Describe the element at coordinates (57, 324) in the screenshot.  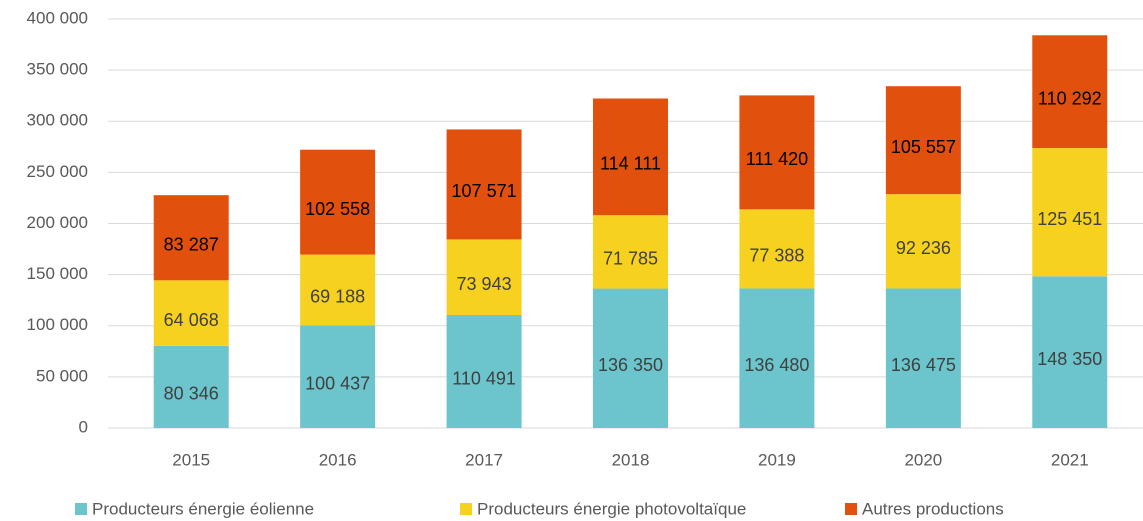
I see `y-tick-label: 100 000` at that location.